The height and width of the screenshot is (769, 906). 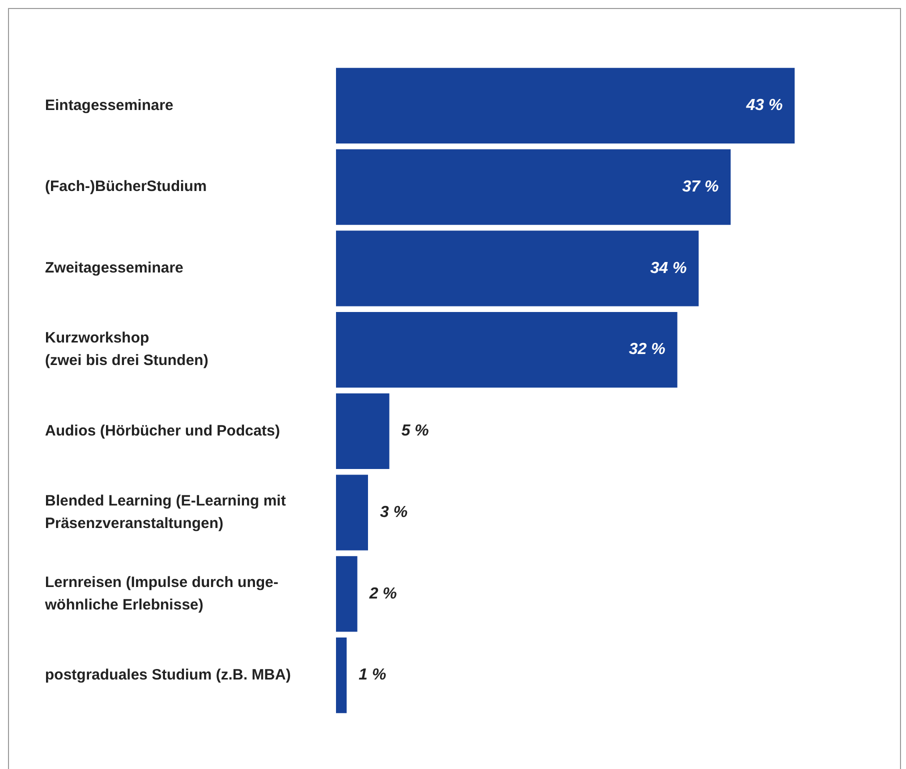 What do you see at coordinates (161, 594) in the screenshot?
I see `y-tick-label: Lernreisen (Impulse durch unge- wöhnliche Erlebnisse)` at bounding box center [161, 594].